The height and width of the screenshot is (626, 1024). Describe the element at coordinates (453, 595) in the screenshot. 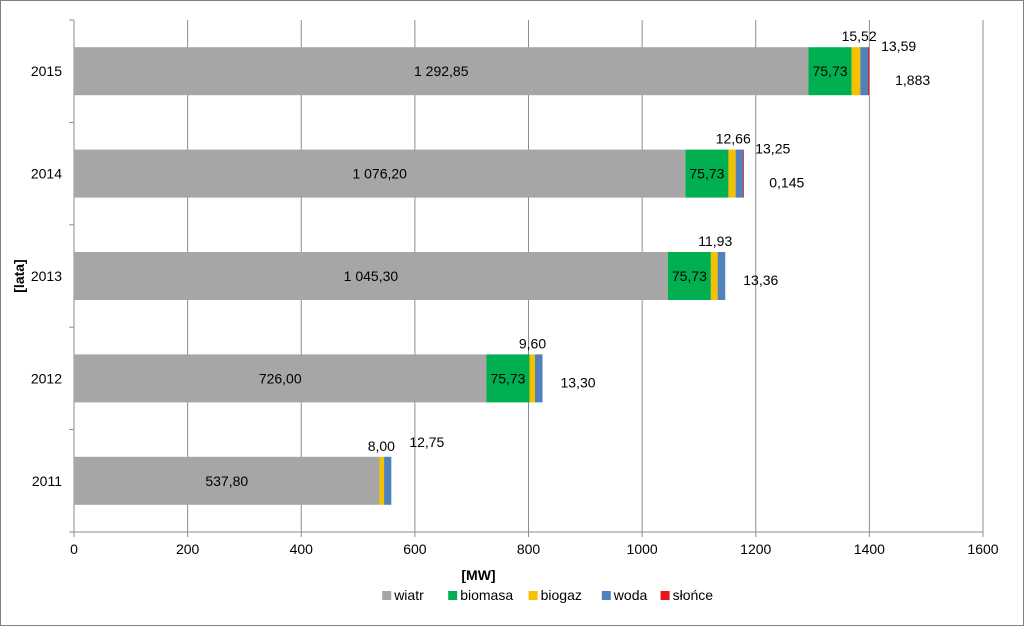

I see `legend-swatch-biomasa` at that location.